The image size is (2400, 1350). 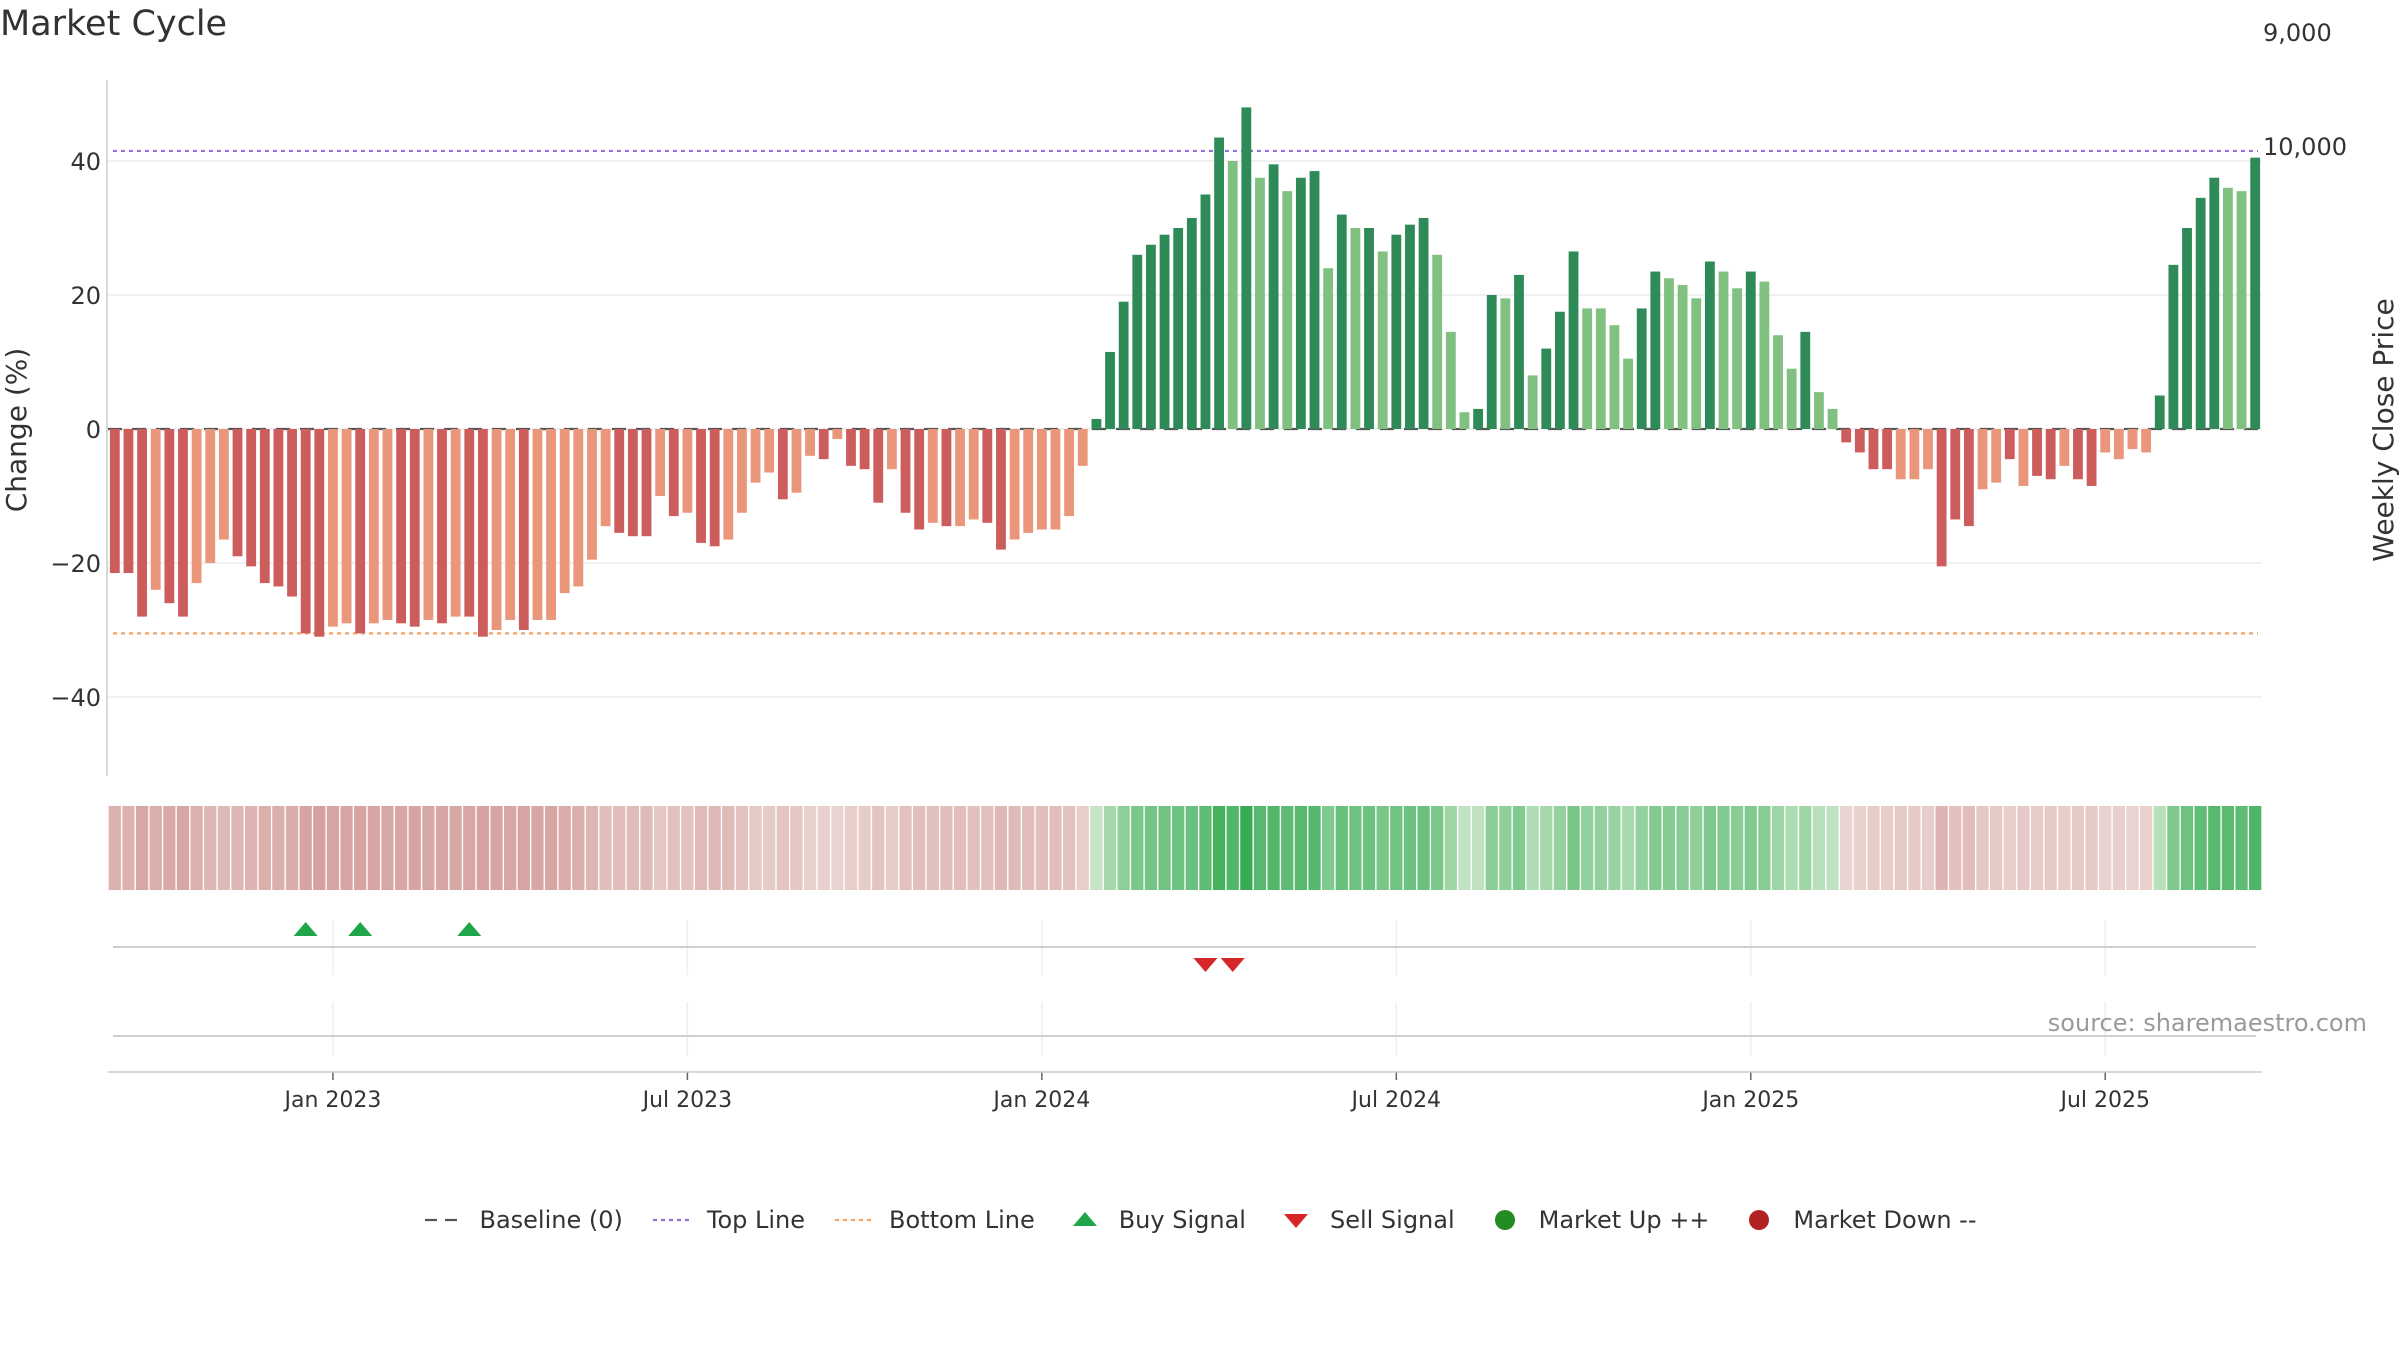 What do you see at coordinates (93, 430) in the screenshot?
I see `y-tick-label: 0` at bounding box center [93, 430].